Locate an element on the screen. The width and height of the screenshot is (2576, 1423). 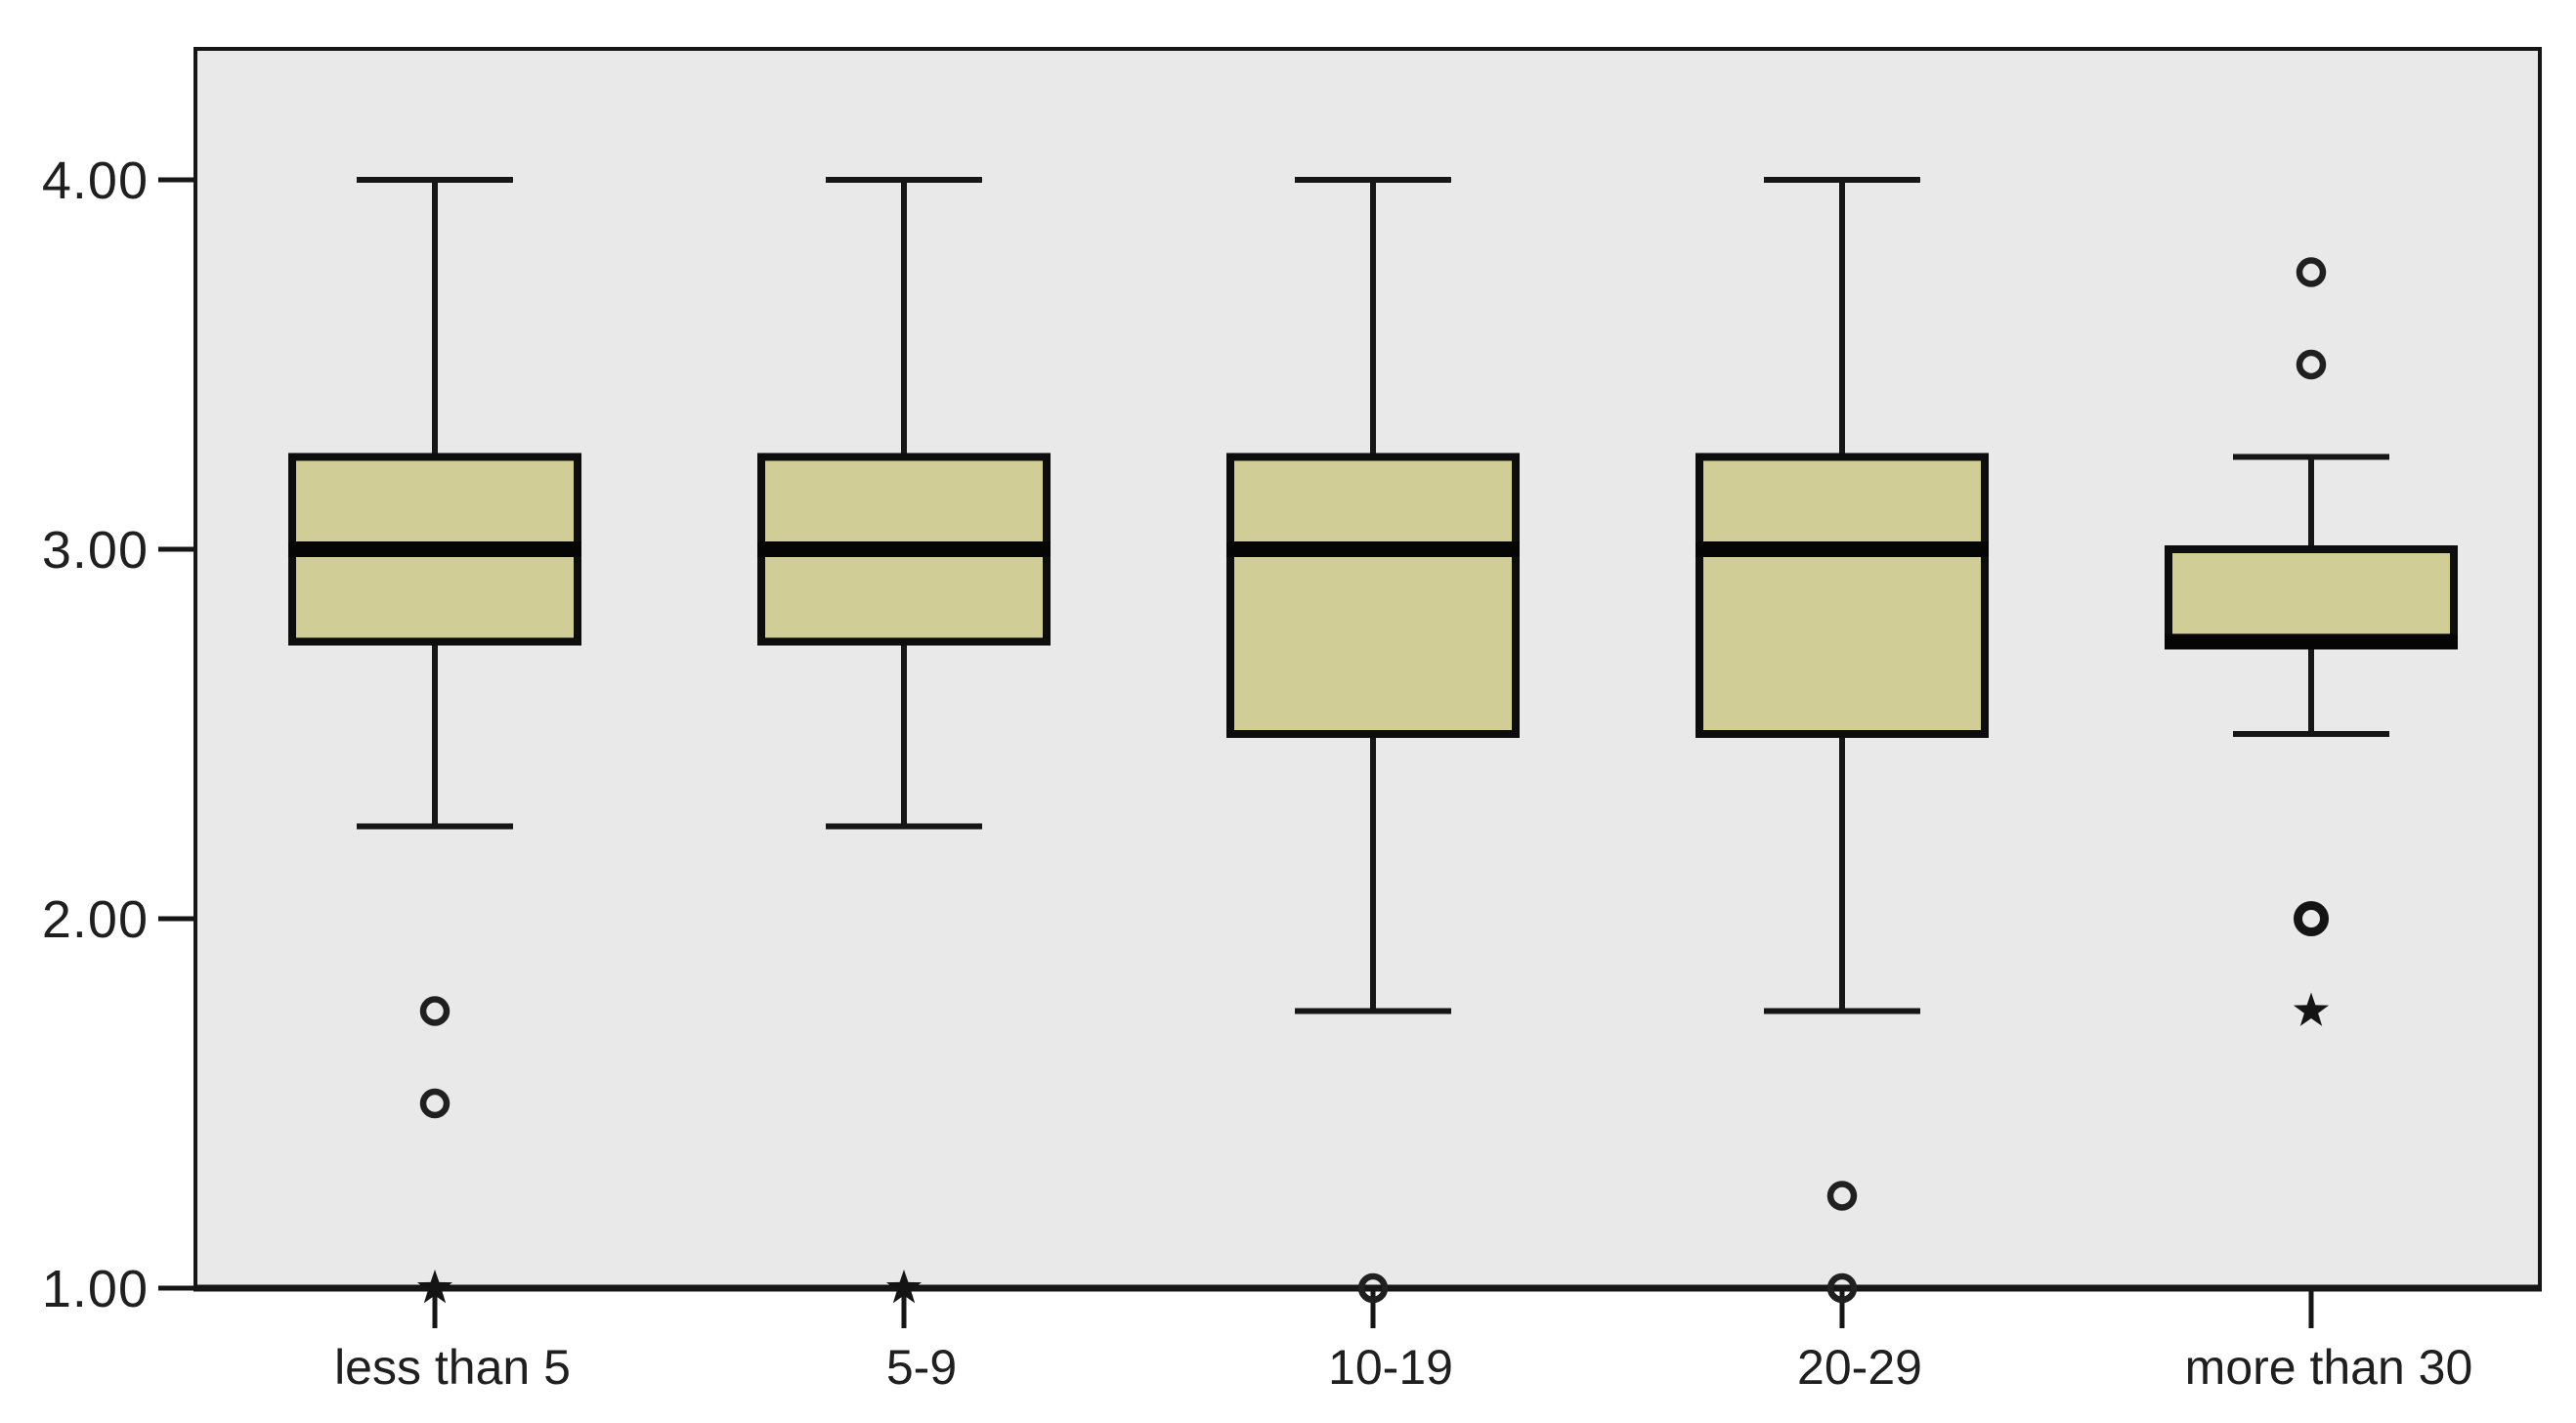
y-tick-label: 4.00 is located at coordinates (96, 180).